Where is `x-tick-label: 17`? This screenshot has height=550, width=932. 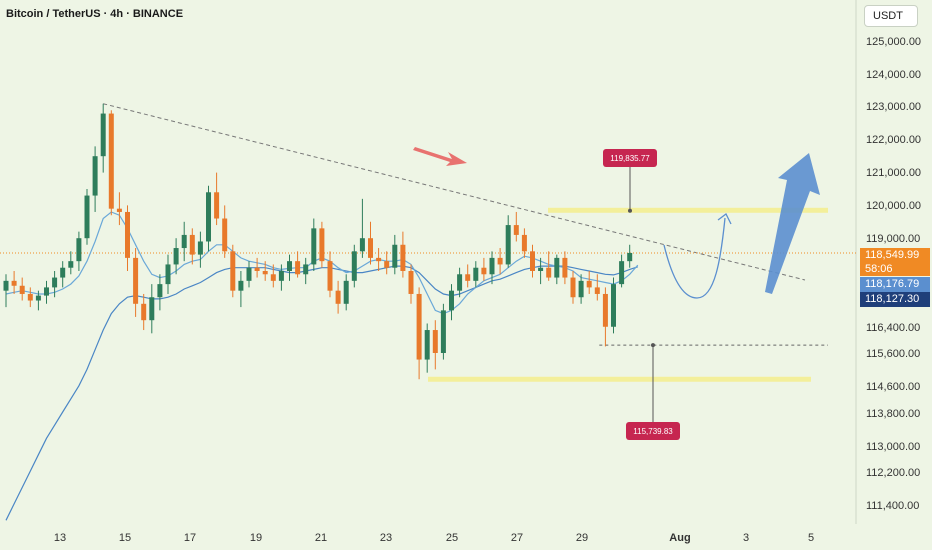 x-tick-label: 17 is located at coordinates (190, 538).